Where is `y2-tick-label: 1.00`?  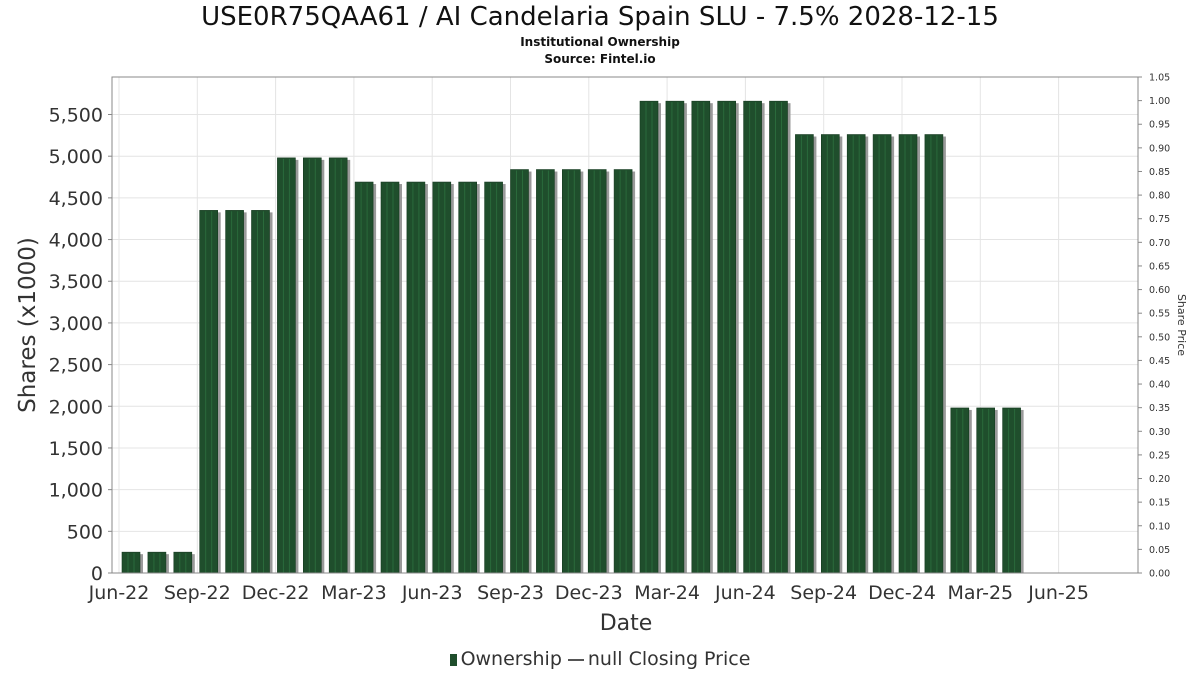
y2-tick-label: 1.00 is located at coordinates (1159, 101).